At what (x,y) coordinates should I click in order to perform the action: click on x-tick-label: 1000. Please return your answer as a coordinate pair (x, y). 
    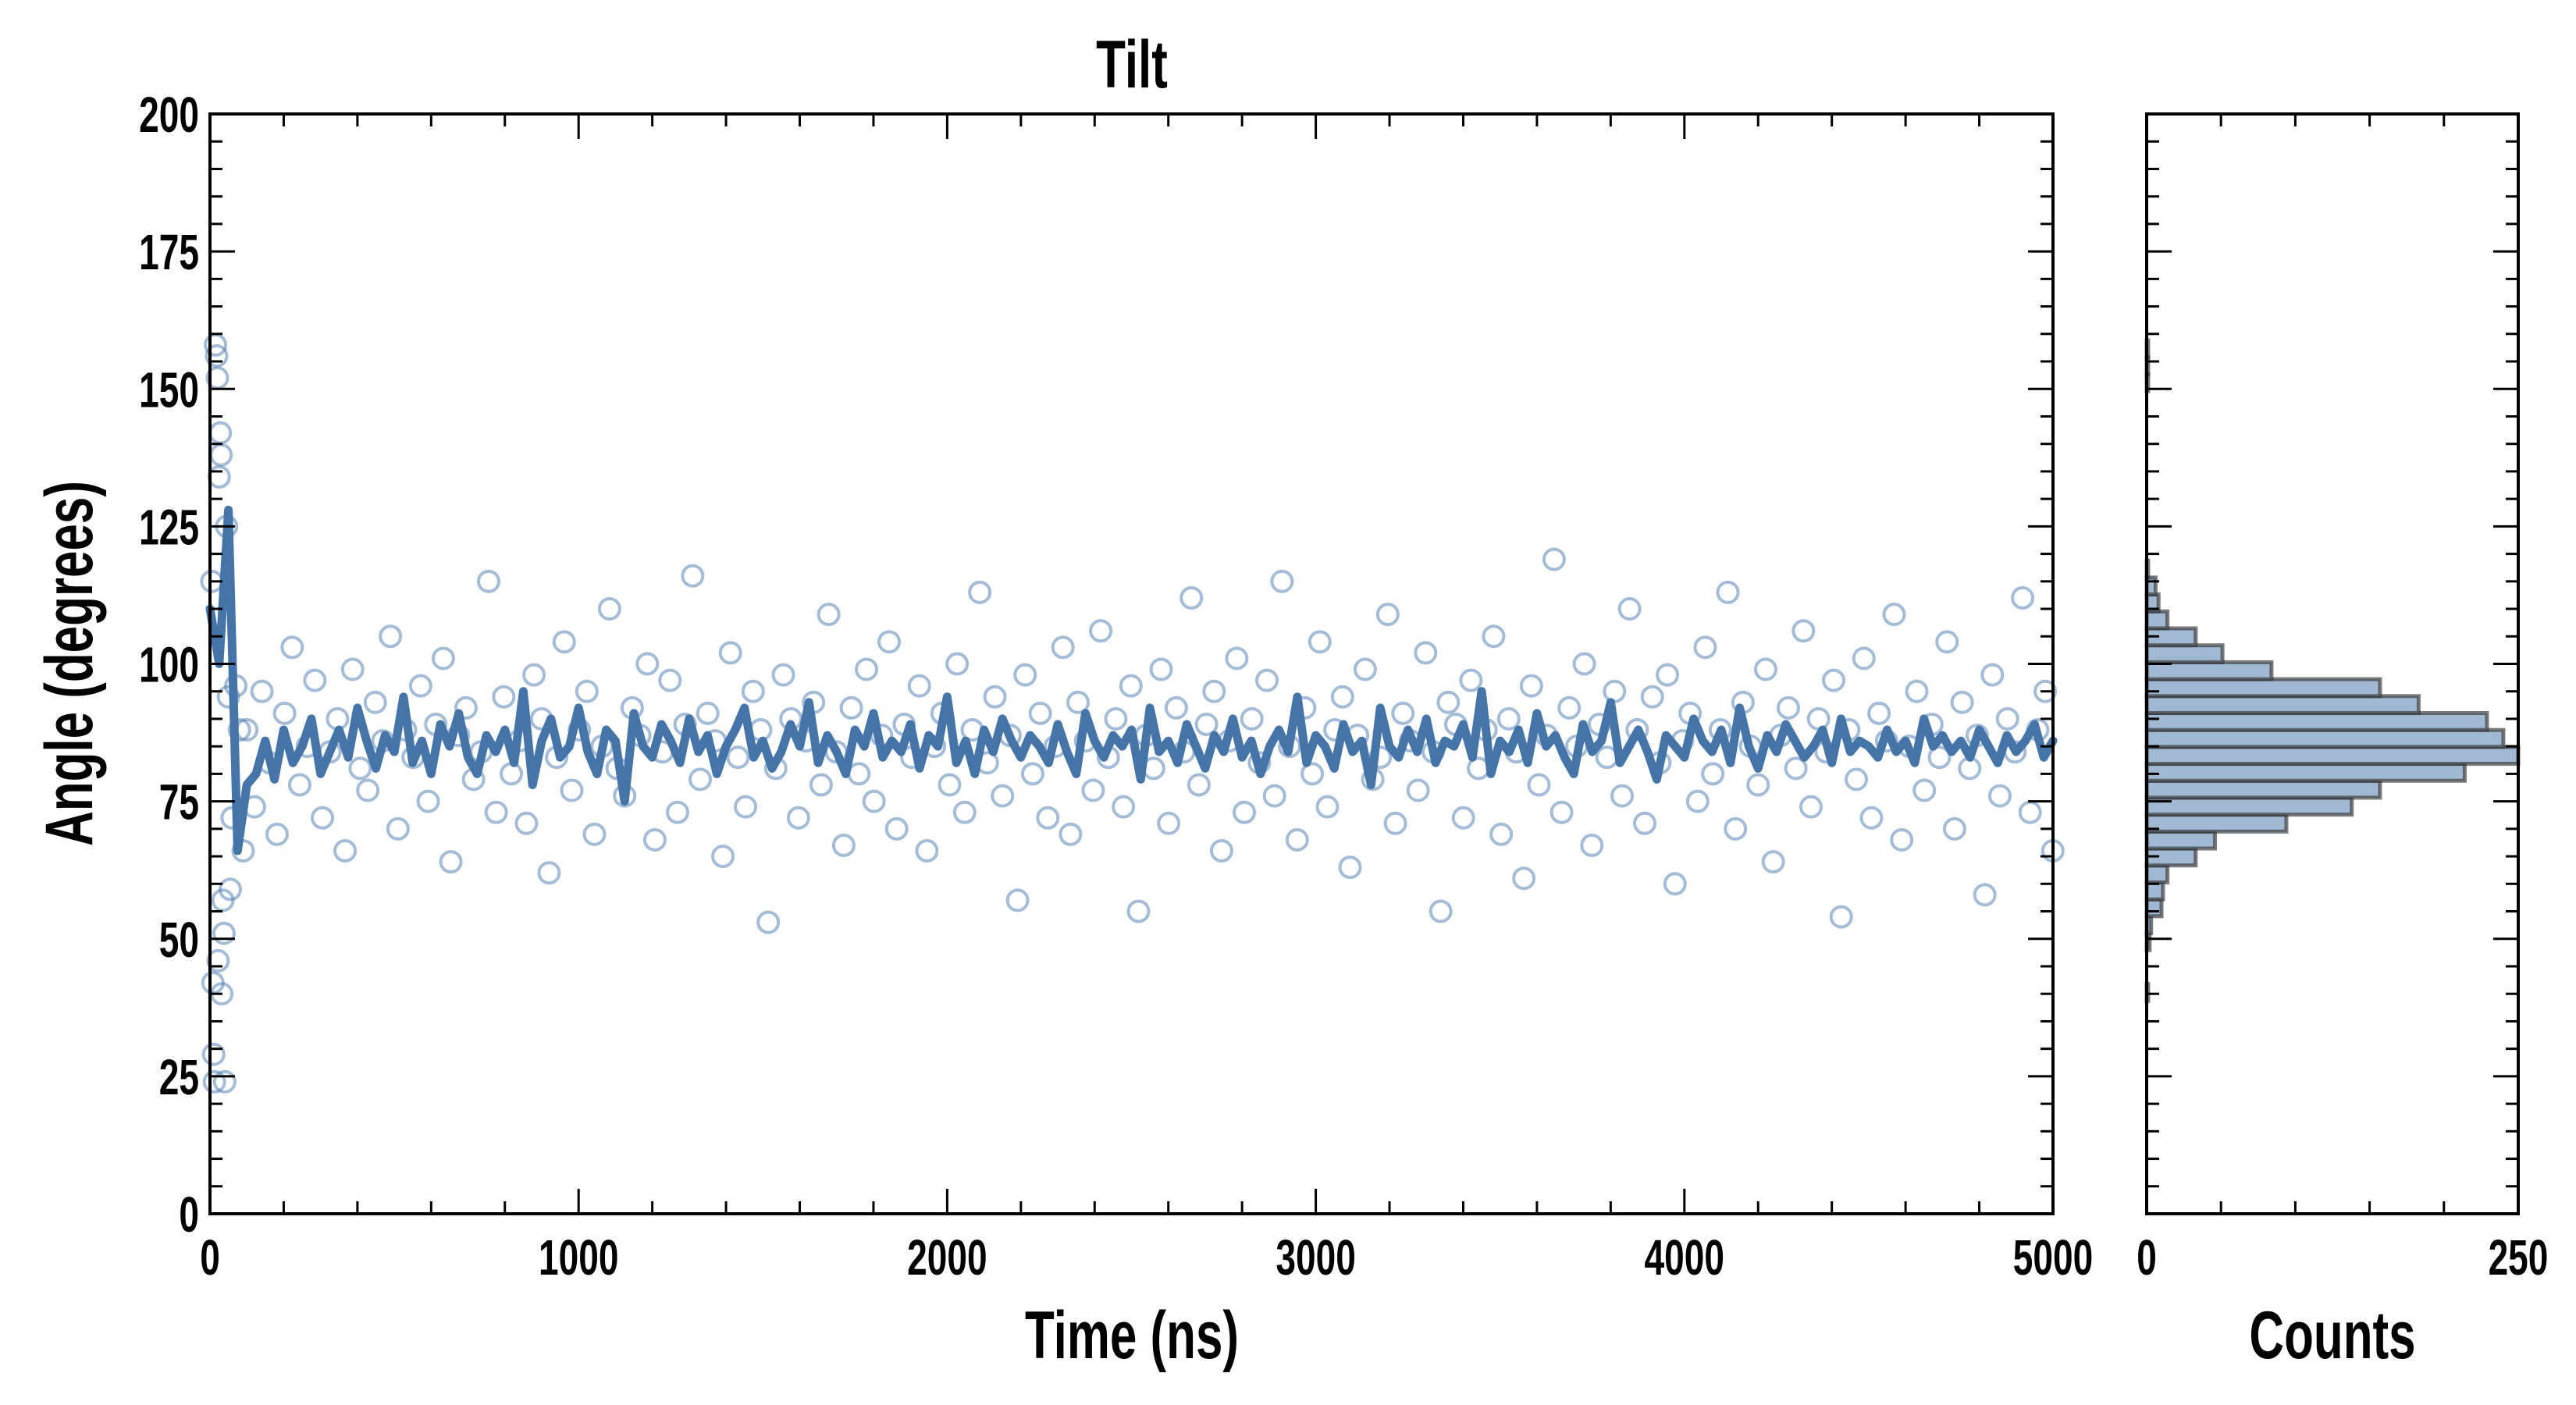
    Looking at the image, I should click on (578, 1258).